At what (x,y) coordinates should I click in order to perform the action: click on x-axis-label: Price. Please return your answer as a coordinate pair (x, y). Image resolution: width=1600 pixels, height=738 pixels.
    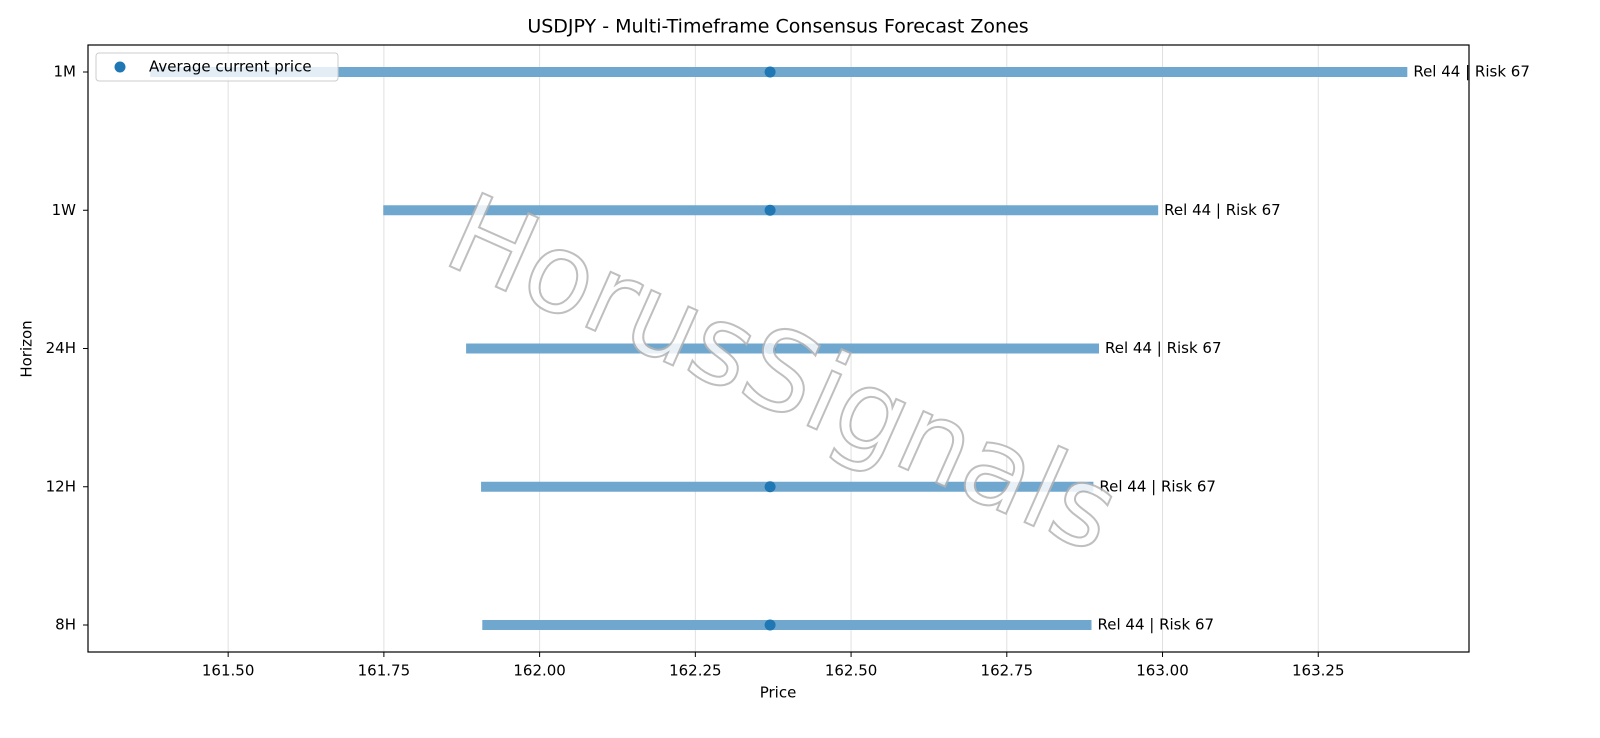
    Looking at the image, I should click on (778, 693).